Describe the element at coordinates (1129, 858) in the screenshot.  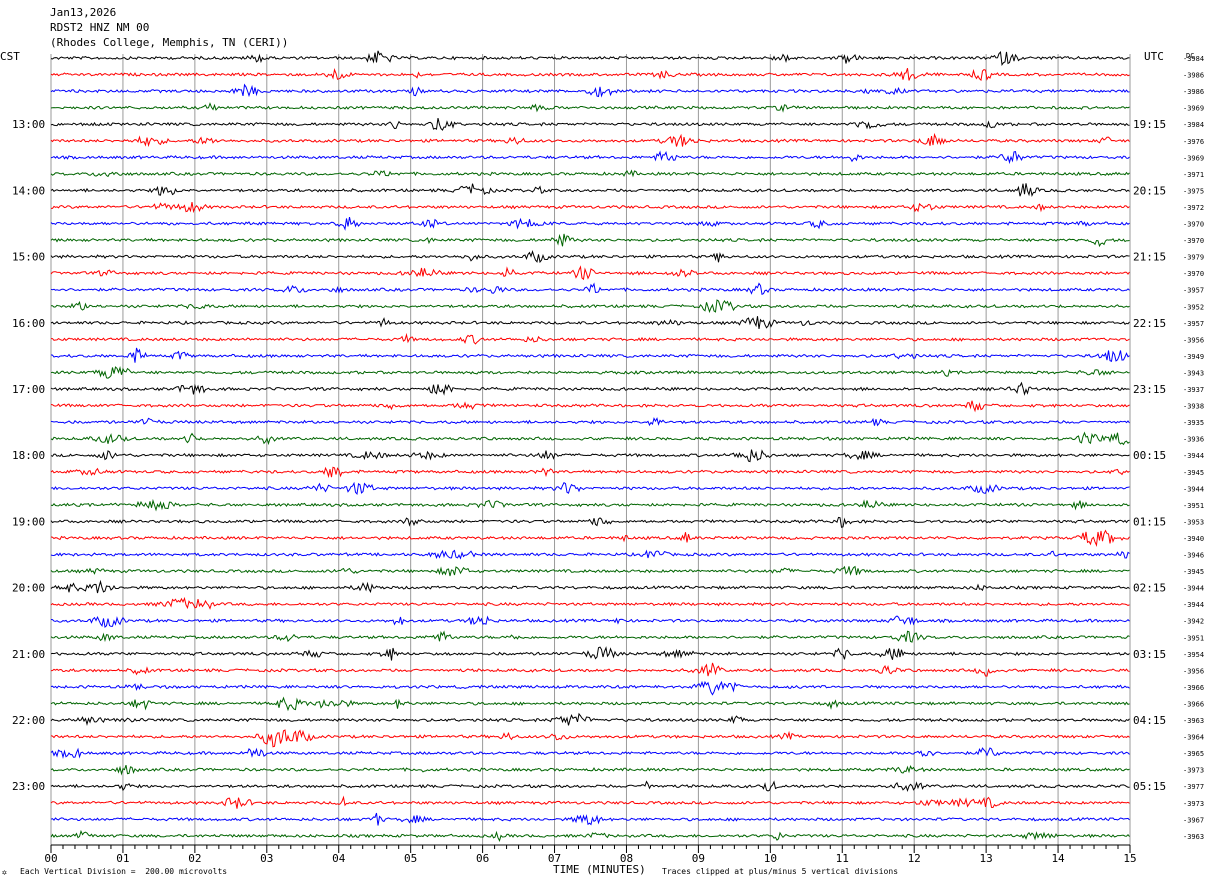
I see `x-tick-label: 15` at that location.